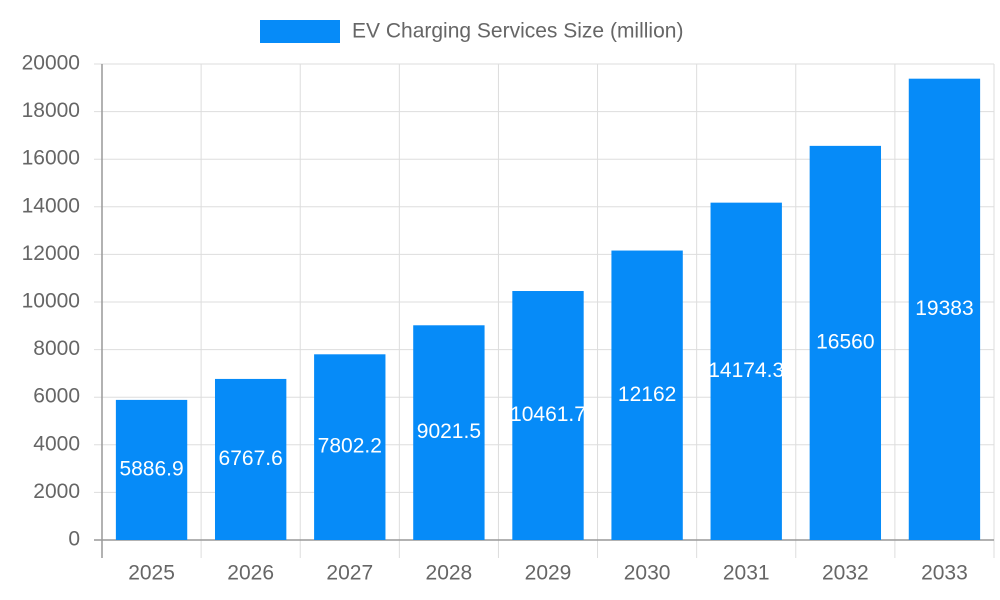 This screenshot has height=600, width=1000. Describe the element at coordinates (349, 573) in the screenshot. I see `x-tick-label: 2027` at that location.